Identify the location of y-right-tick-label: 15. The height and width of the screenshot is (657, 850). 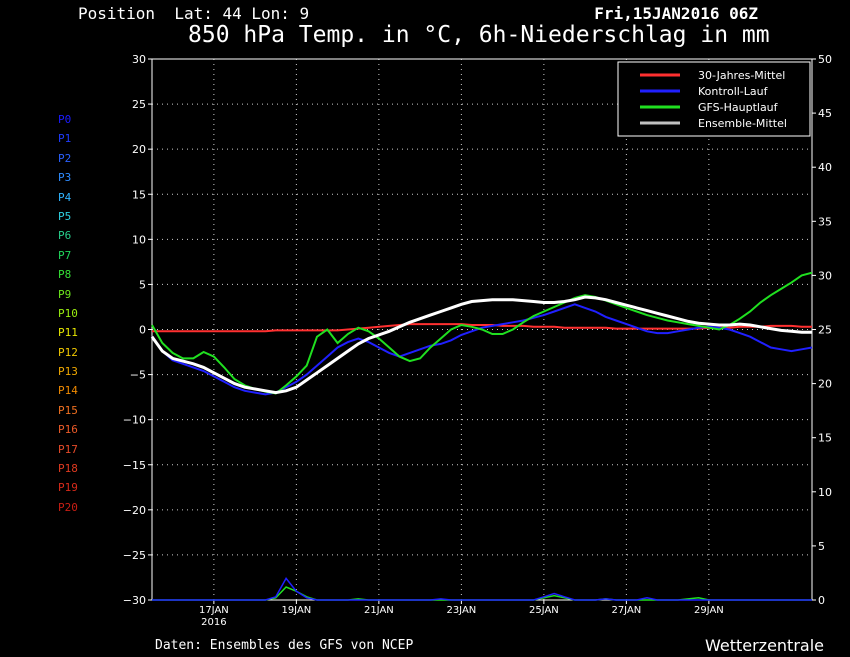
(825, 438).